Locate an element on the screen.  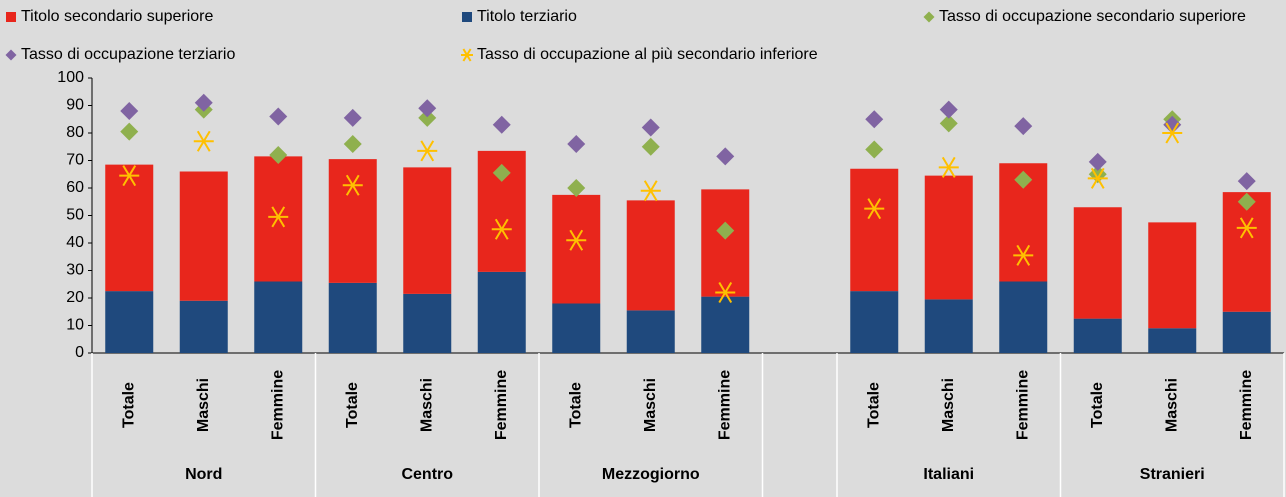
group-label: Nord is located at coordinates (203, 474).